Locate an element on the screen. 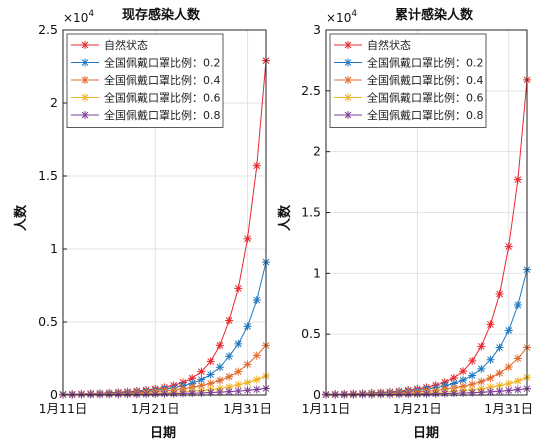 The height and width of the screenshot is (445, 541). y-tick-label: 0.5 is located at coordinates (311, 333).